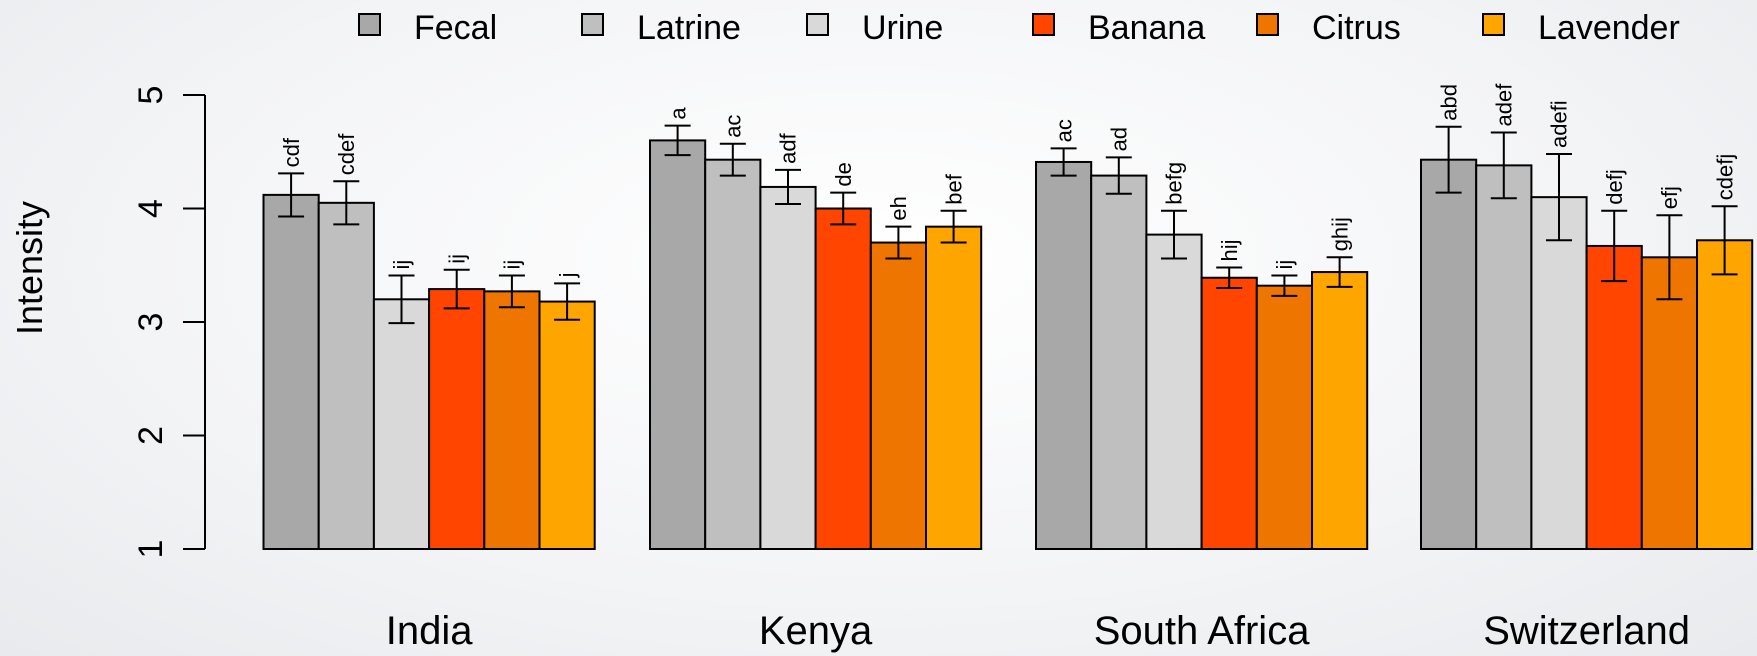 The image size is (1757, 656). What do you see at coordinates (1284, 265) in the screenshot?
I see `sig-label-south-africa-citrus: ij` at bounding box center [1284, 265].